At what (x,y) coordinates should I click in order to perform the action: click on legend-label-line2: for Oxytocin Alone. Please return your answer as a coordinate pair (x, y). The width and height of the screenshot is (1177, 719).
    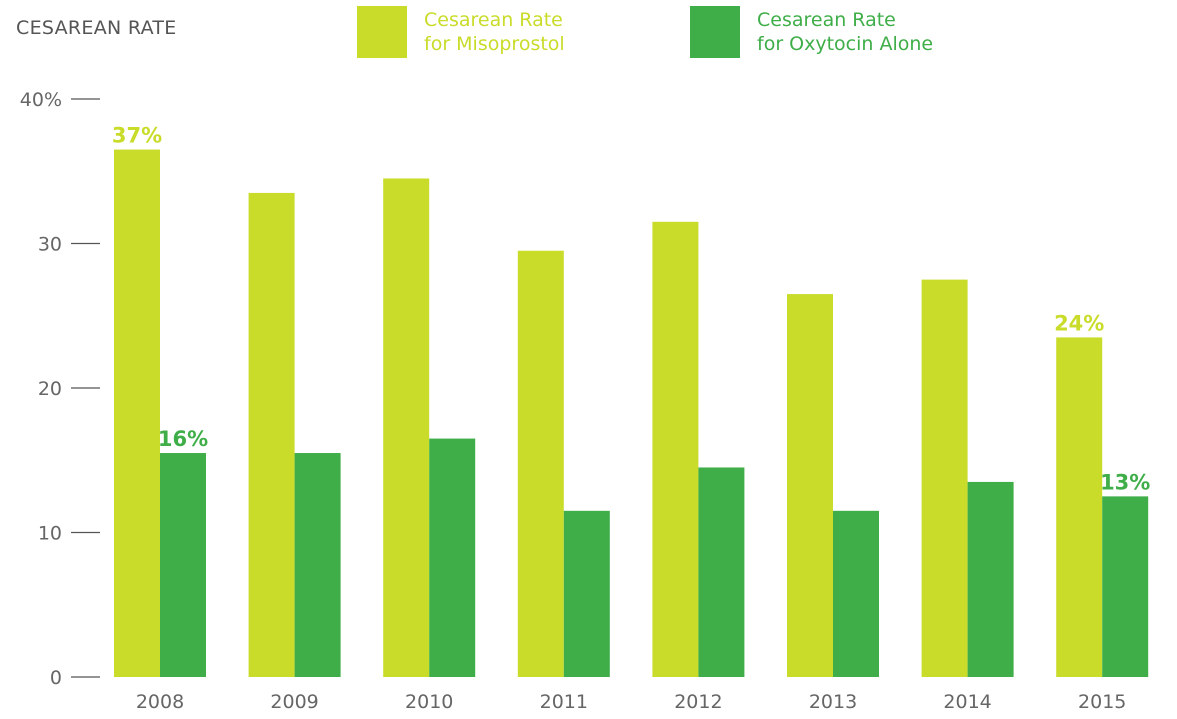
    Looking at the image, I should click on (845, 44).